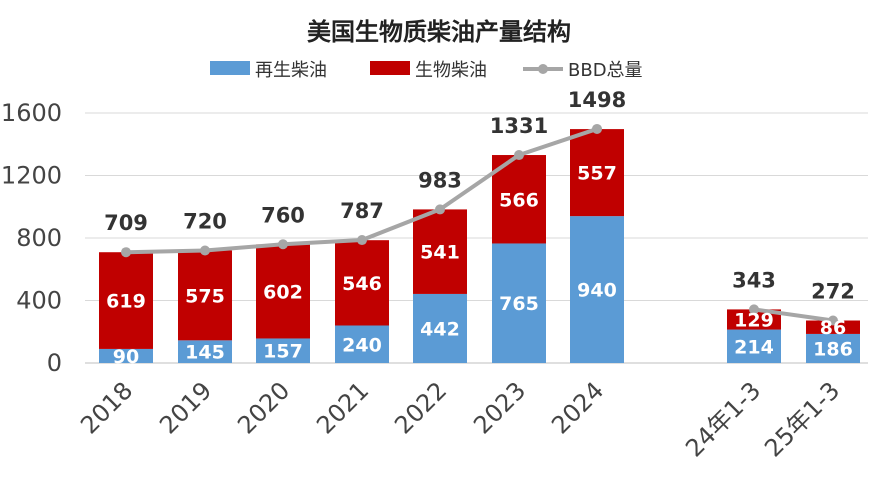 The width and height of the screenshot is (878, 482). What do you see at coordinates (263, 407) in the screenshot?
I see `x-tick-label: 2020` at bounding box center [263, 407].